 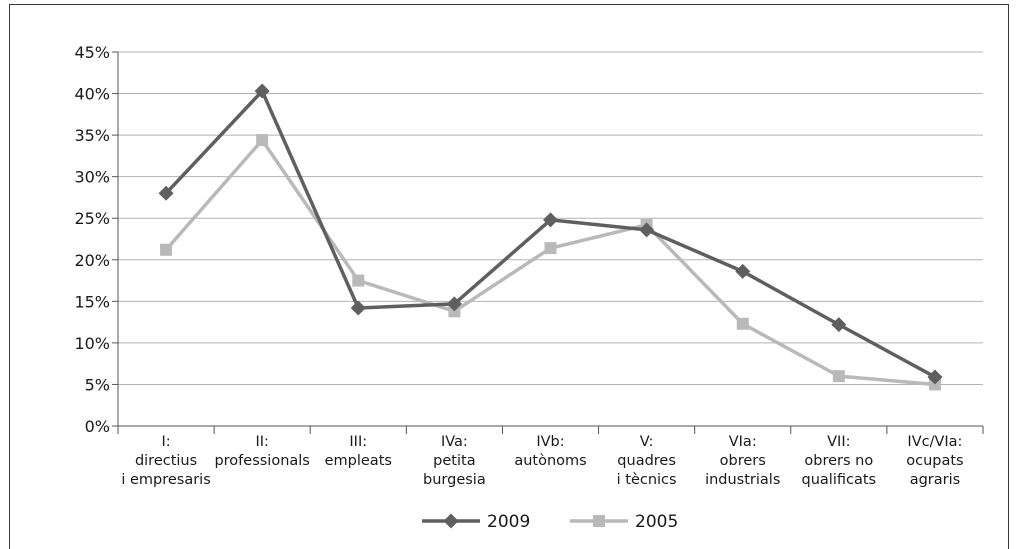 I want to click on legend-label-2005: 2005, so click(x=656, y=522).